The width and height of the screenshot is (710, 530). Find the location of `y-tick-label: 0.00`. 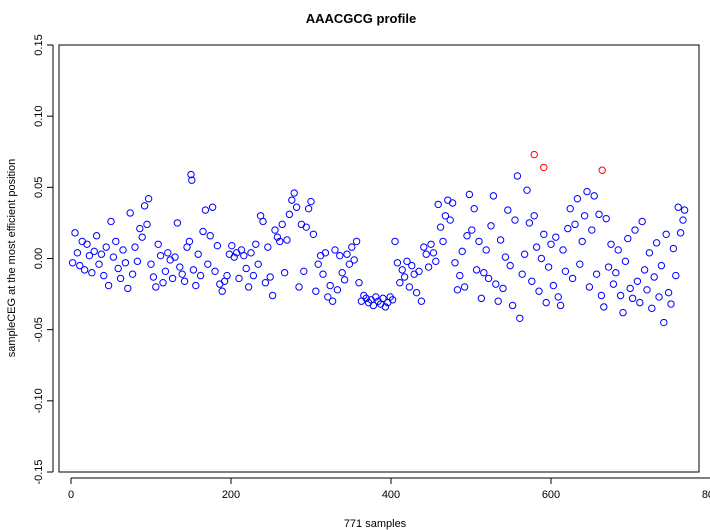

y-tick-label: 0.00 is located at coordinates (39, 258).